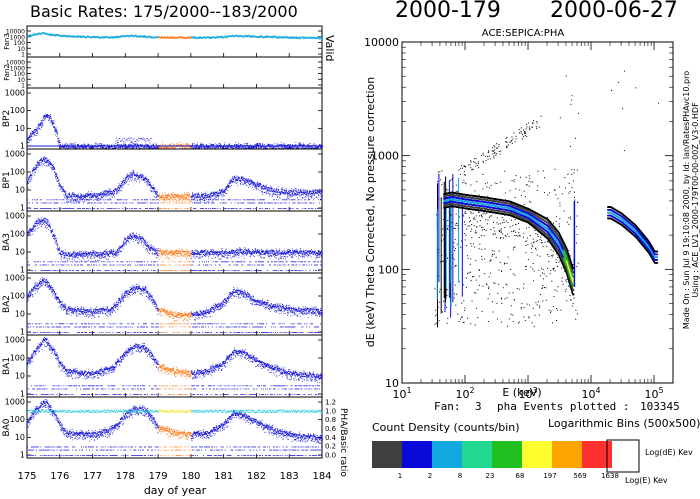 The image size is (700, 499). Describe the element at coordinates (17, 68) in the screenshot. I see `panel-y-tick: 1000` at that location.